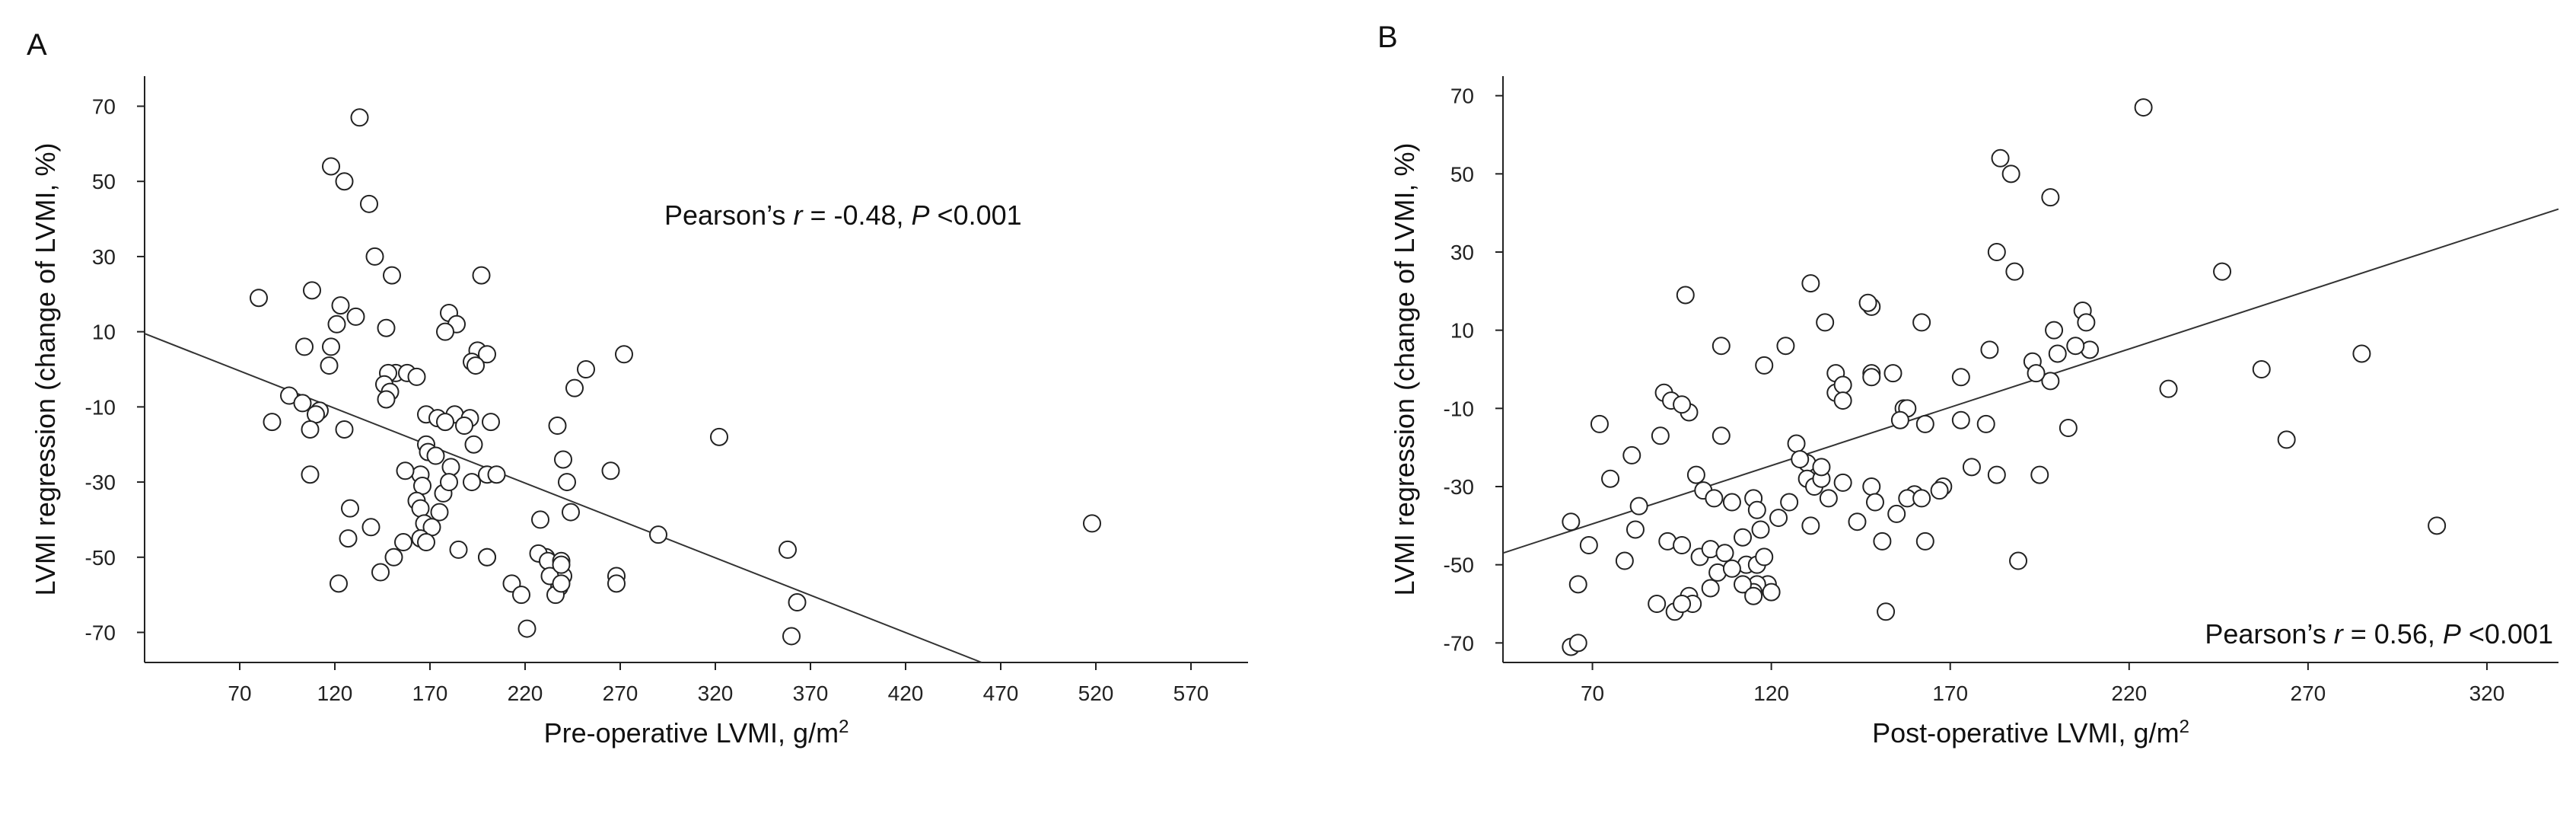 The width and height of the screenshot is (2576, 814). I want to click on y-tick-label-a: -30, so click(100, 482).